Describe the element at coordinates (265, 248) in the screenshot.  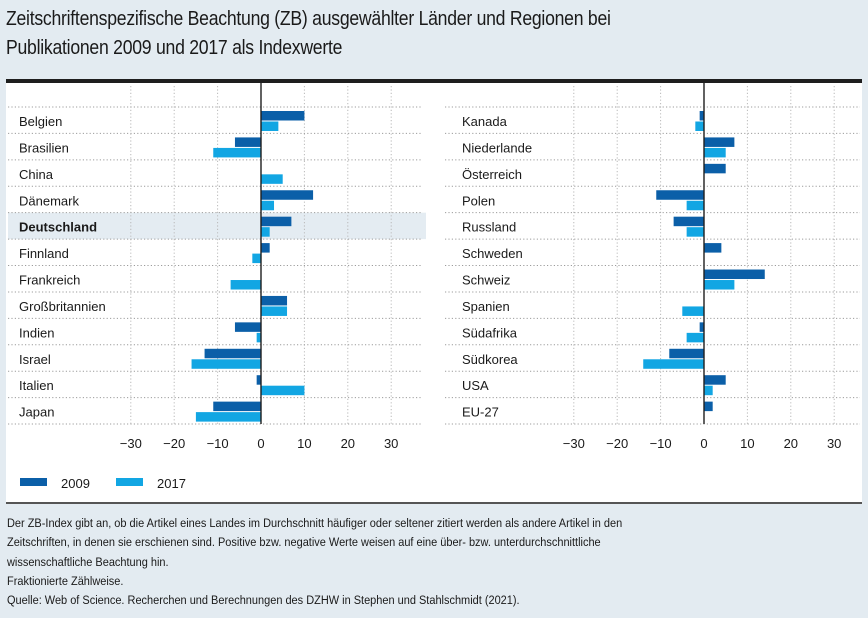
I see `bar-2009-finnland` at that location.